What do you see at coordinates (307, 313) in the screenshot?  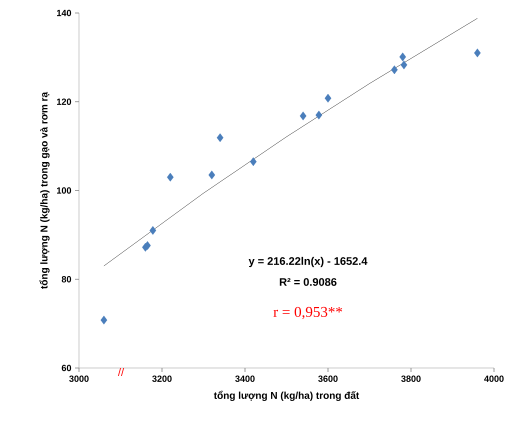 I see `annotation: r = 0,953**` at bounding box center [307, 313].